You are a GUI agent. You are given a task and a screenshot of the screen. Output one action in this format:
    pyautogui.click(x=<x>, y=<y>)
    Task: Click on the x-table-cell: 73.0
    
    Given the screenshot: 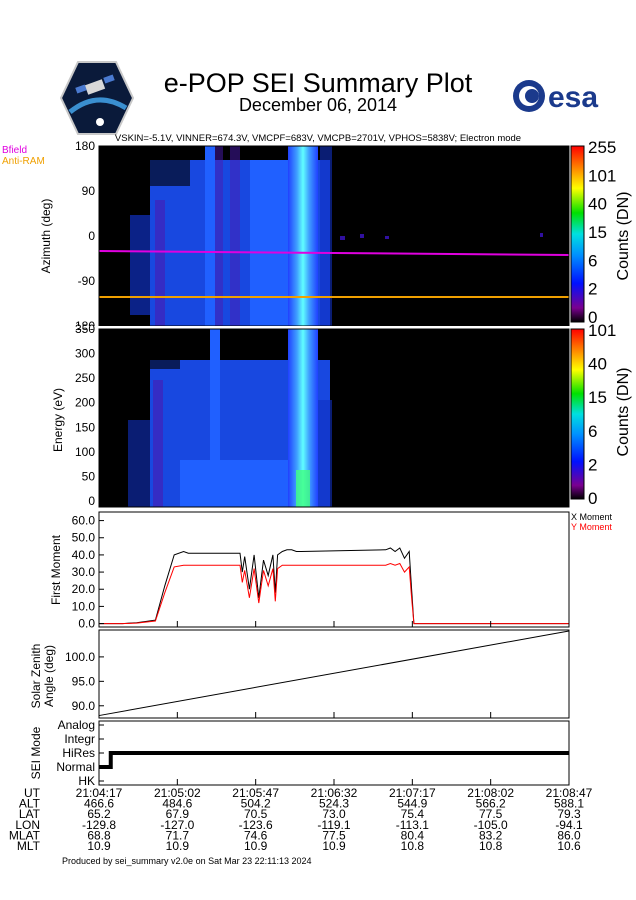 What is the action you would take?
    pyautogui.click(x=334, y=814)
    